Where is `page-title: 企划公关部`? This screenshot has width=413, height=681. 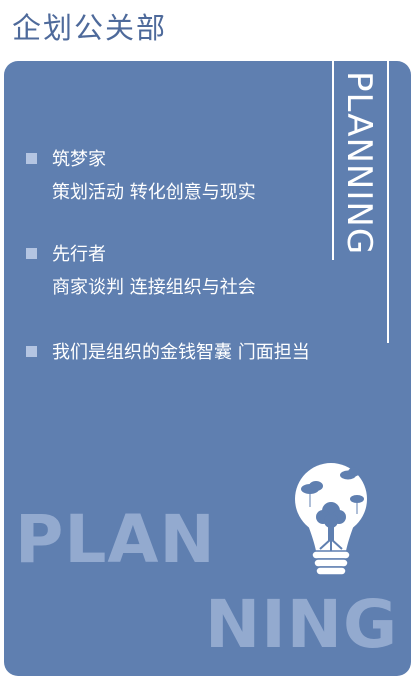 page-title: 企划公关部 is located at coordinates (90, 28).